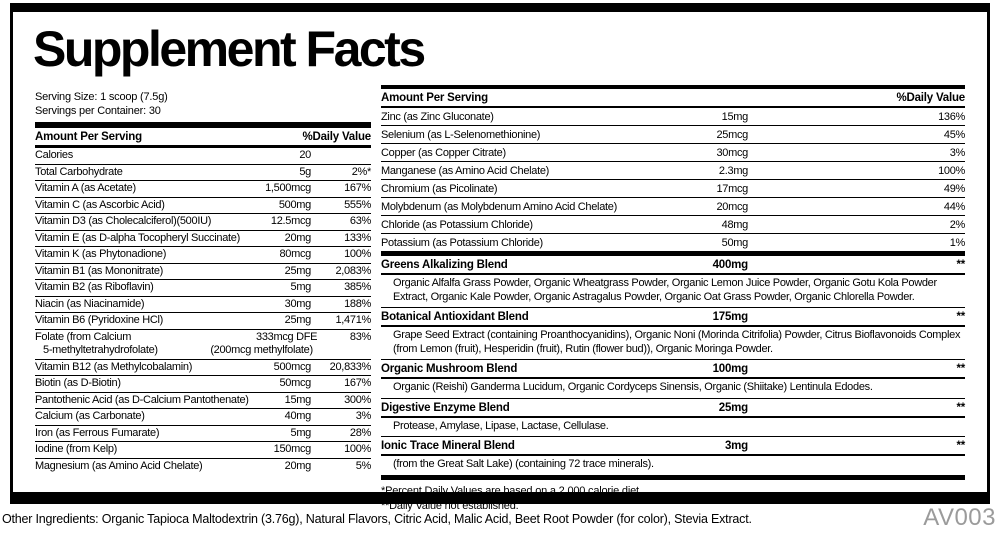 This screenshot has width=1000, height=543. I want to click on nutrient-row: Zinc (as Zinc Gluconate) 15mg 136%, so click(673, 117).